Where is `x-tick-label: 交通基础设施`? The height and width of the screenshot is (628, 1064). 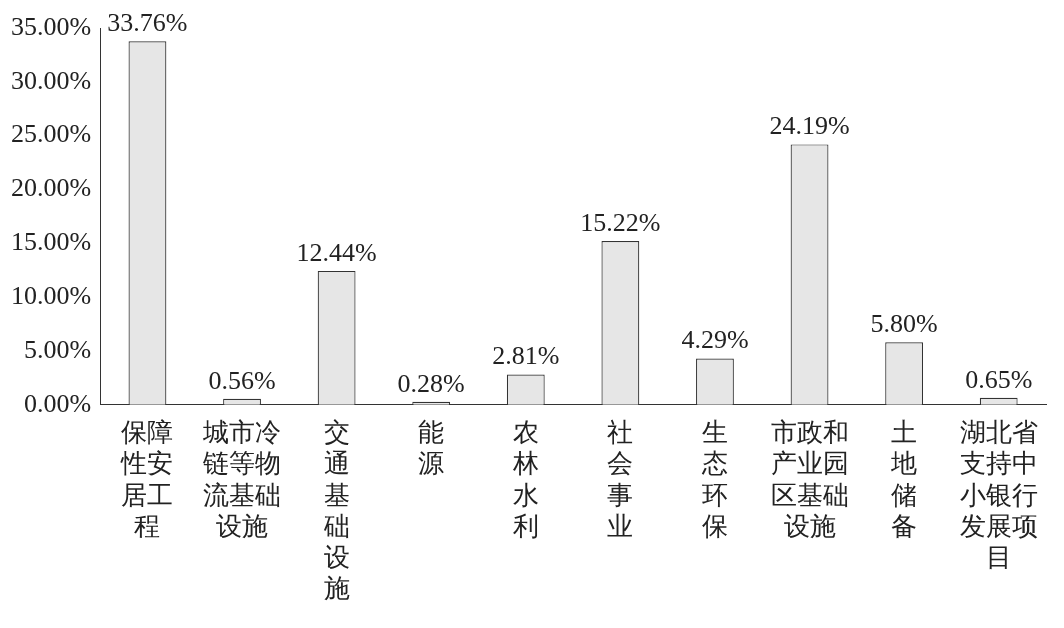 x-tick-label: 交通基础设施 is located at coordinates (336, 511).